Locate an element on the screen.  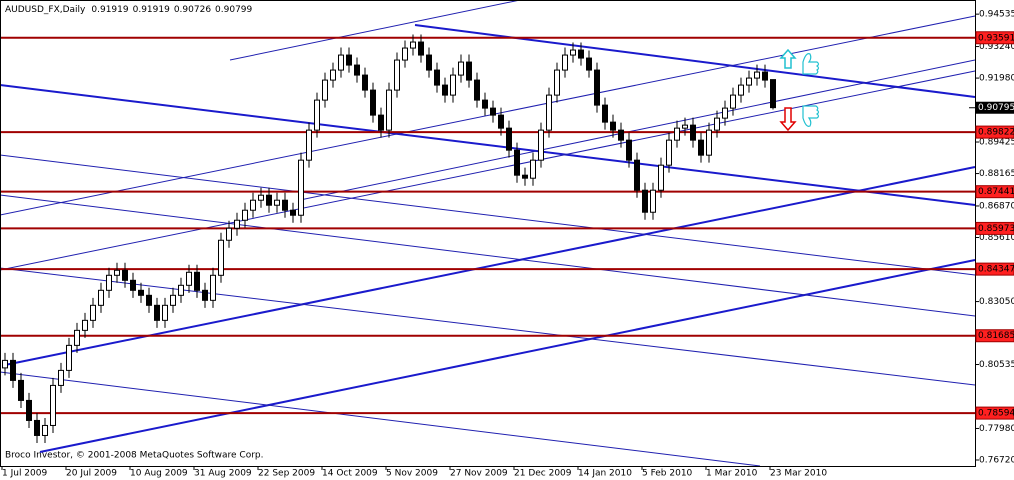
x-tick-label: 22 Sep 2009 is located at coordinates (286, 474).